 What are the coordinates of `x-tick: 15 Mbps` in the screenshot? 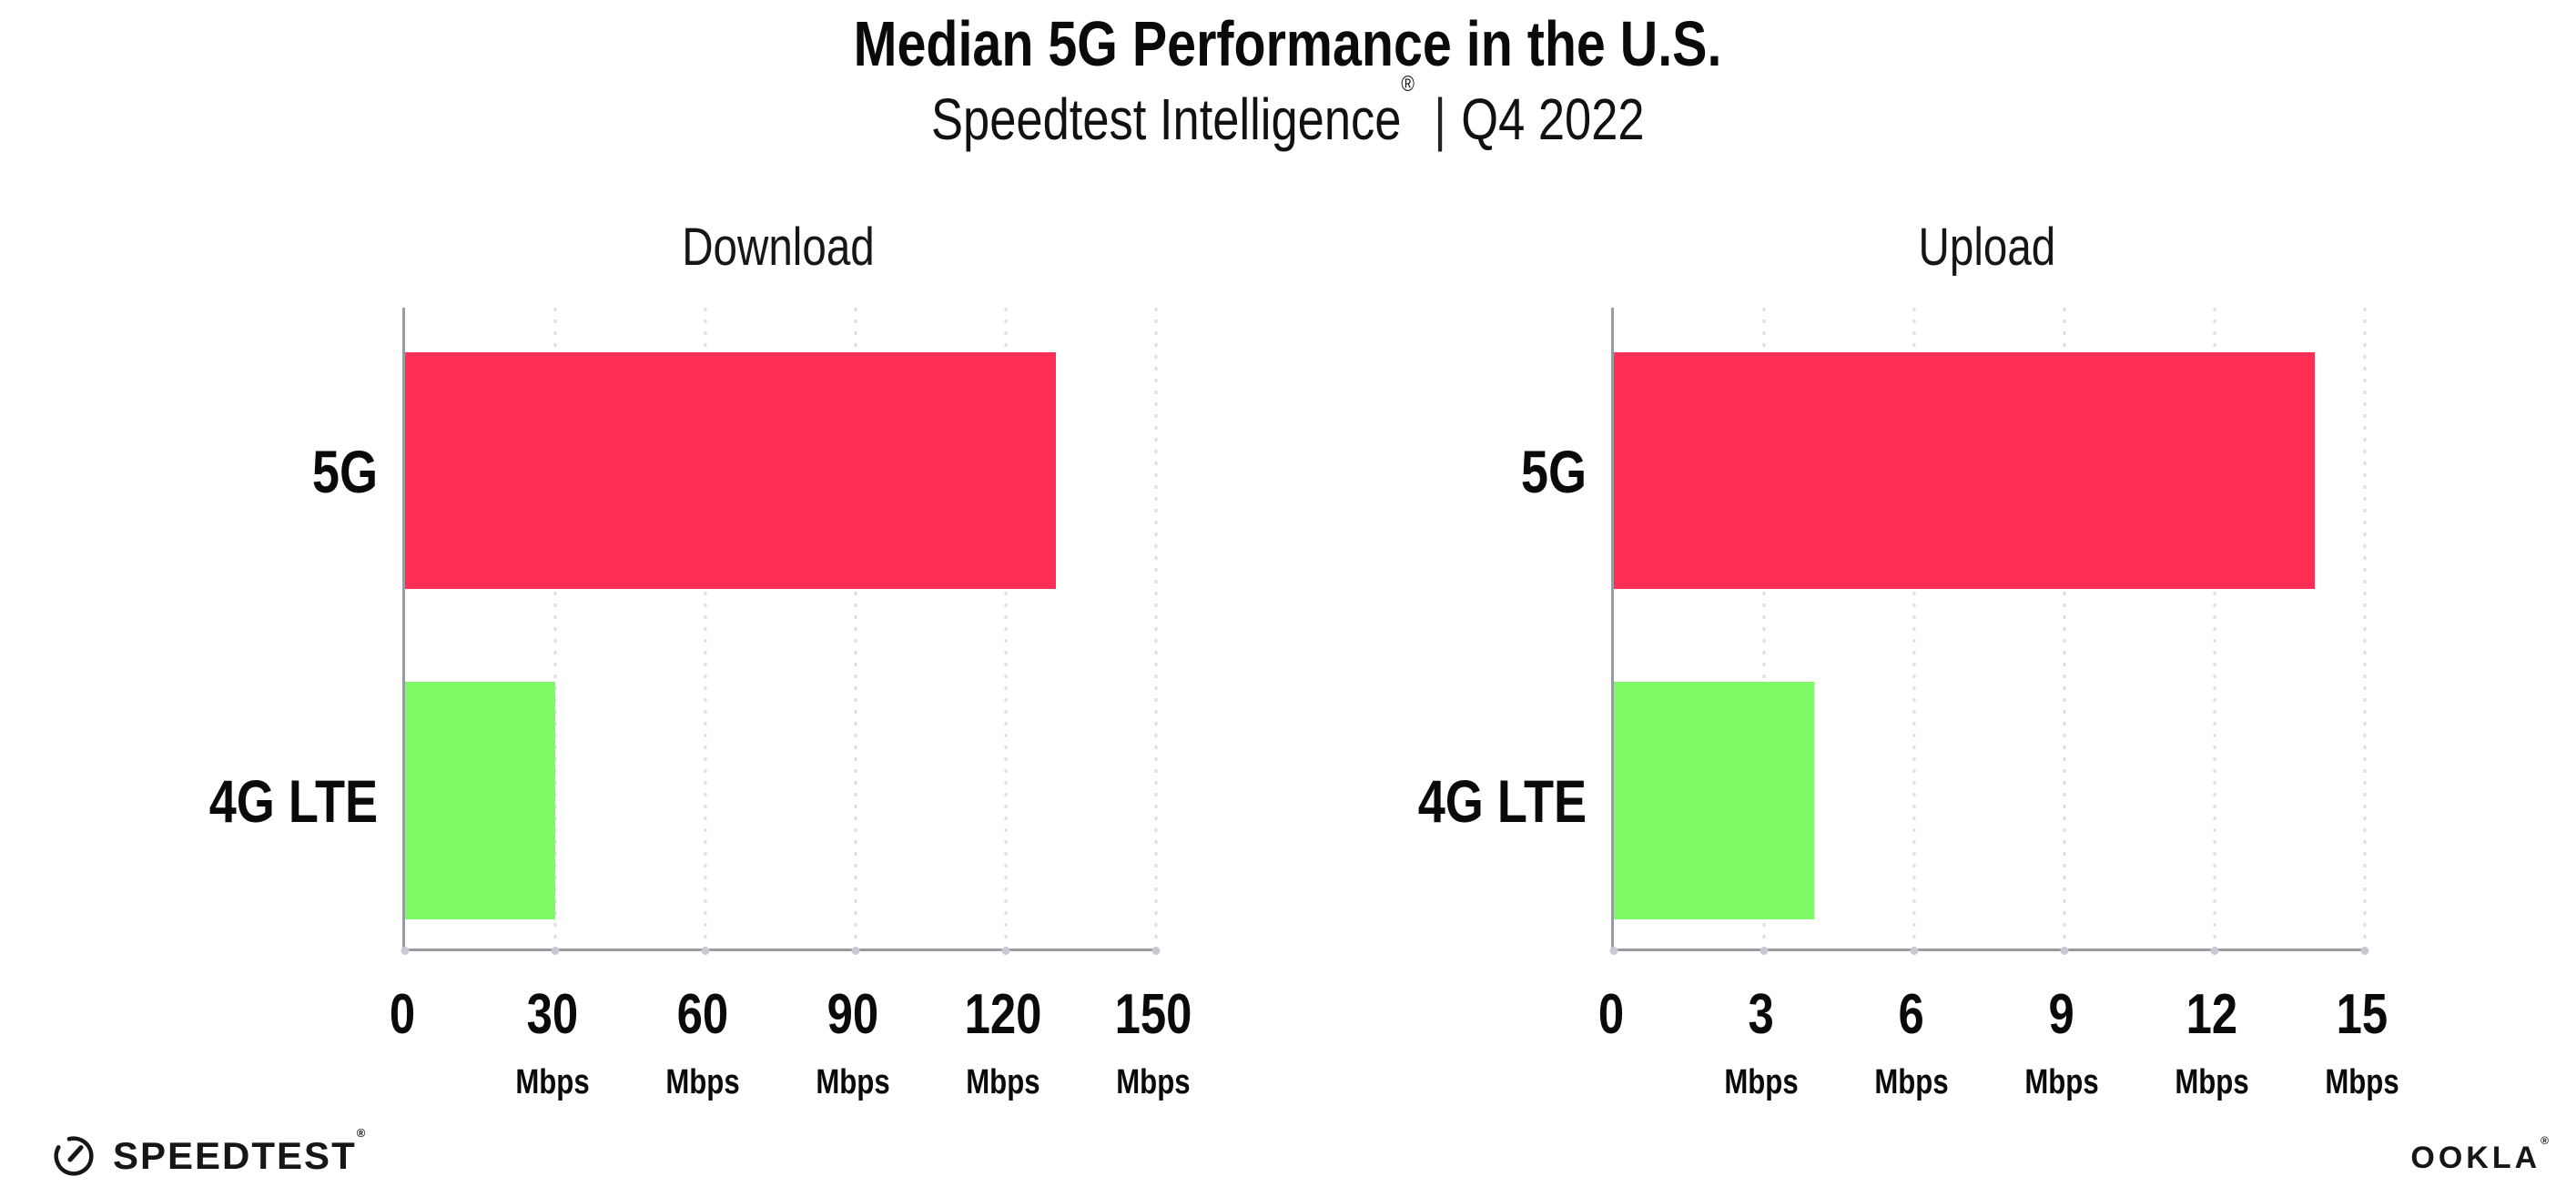 It's located at (2362, 1024).